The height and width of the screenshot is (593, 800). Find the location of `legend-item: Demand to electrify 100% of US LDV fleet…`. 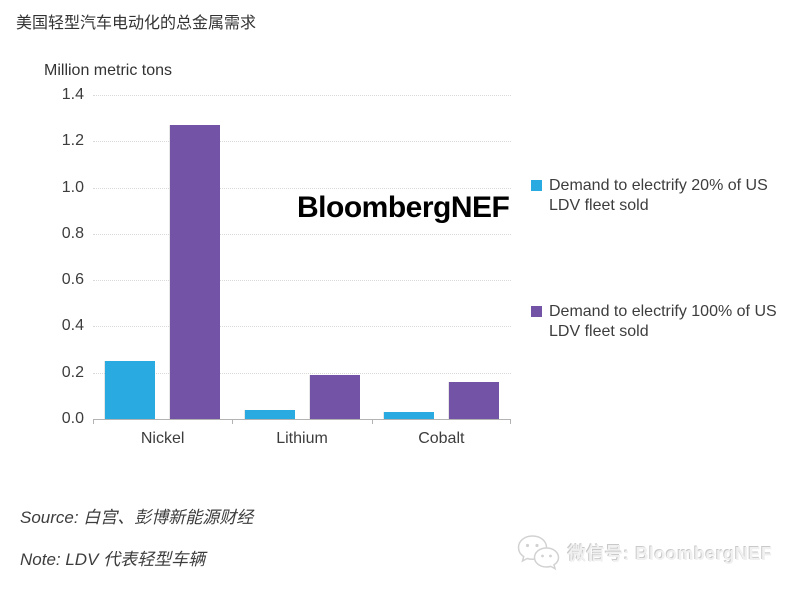

legend-item: Demand to electrify 100% of US LDV fleet… is located at coordinates (659, 322).